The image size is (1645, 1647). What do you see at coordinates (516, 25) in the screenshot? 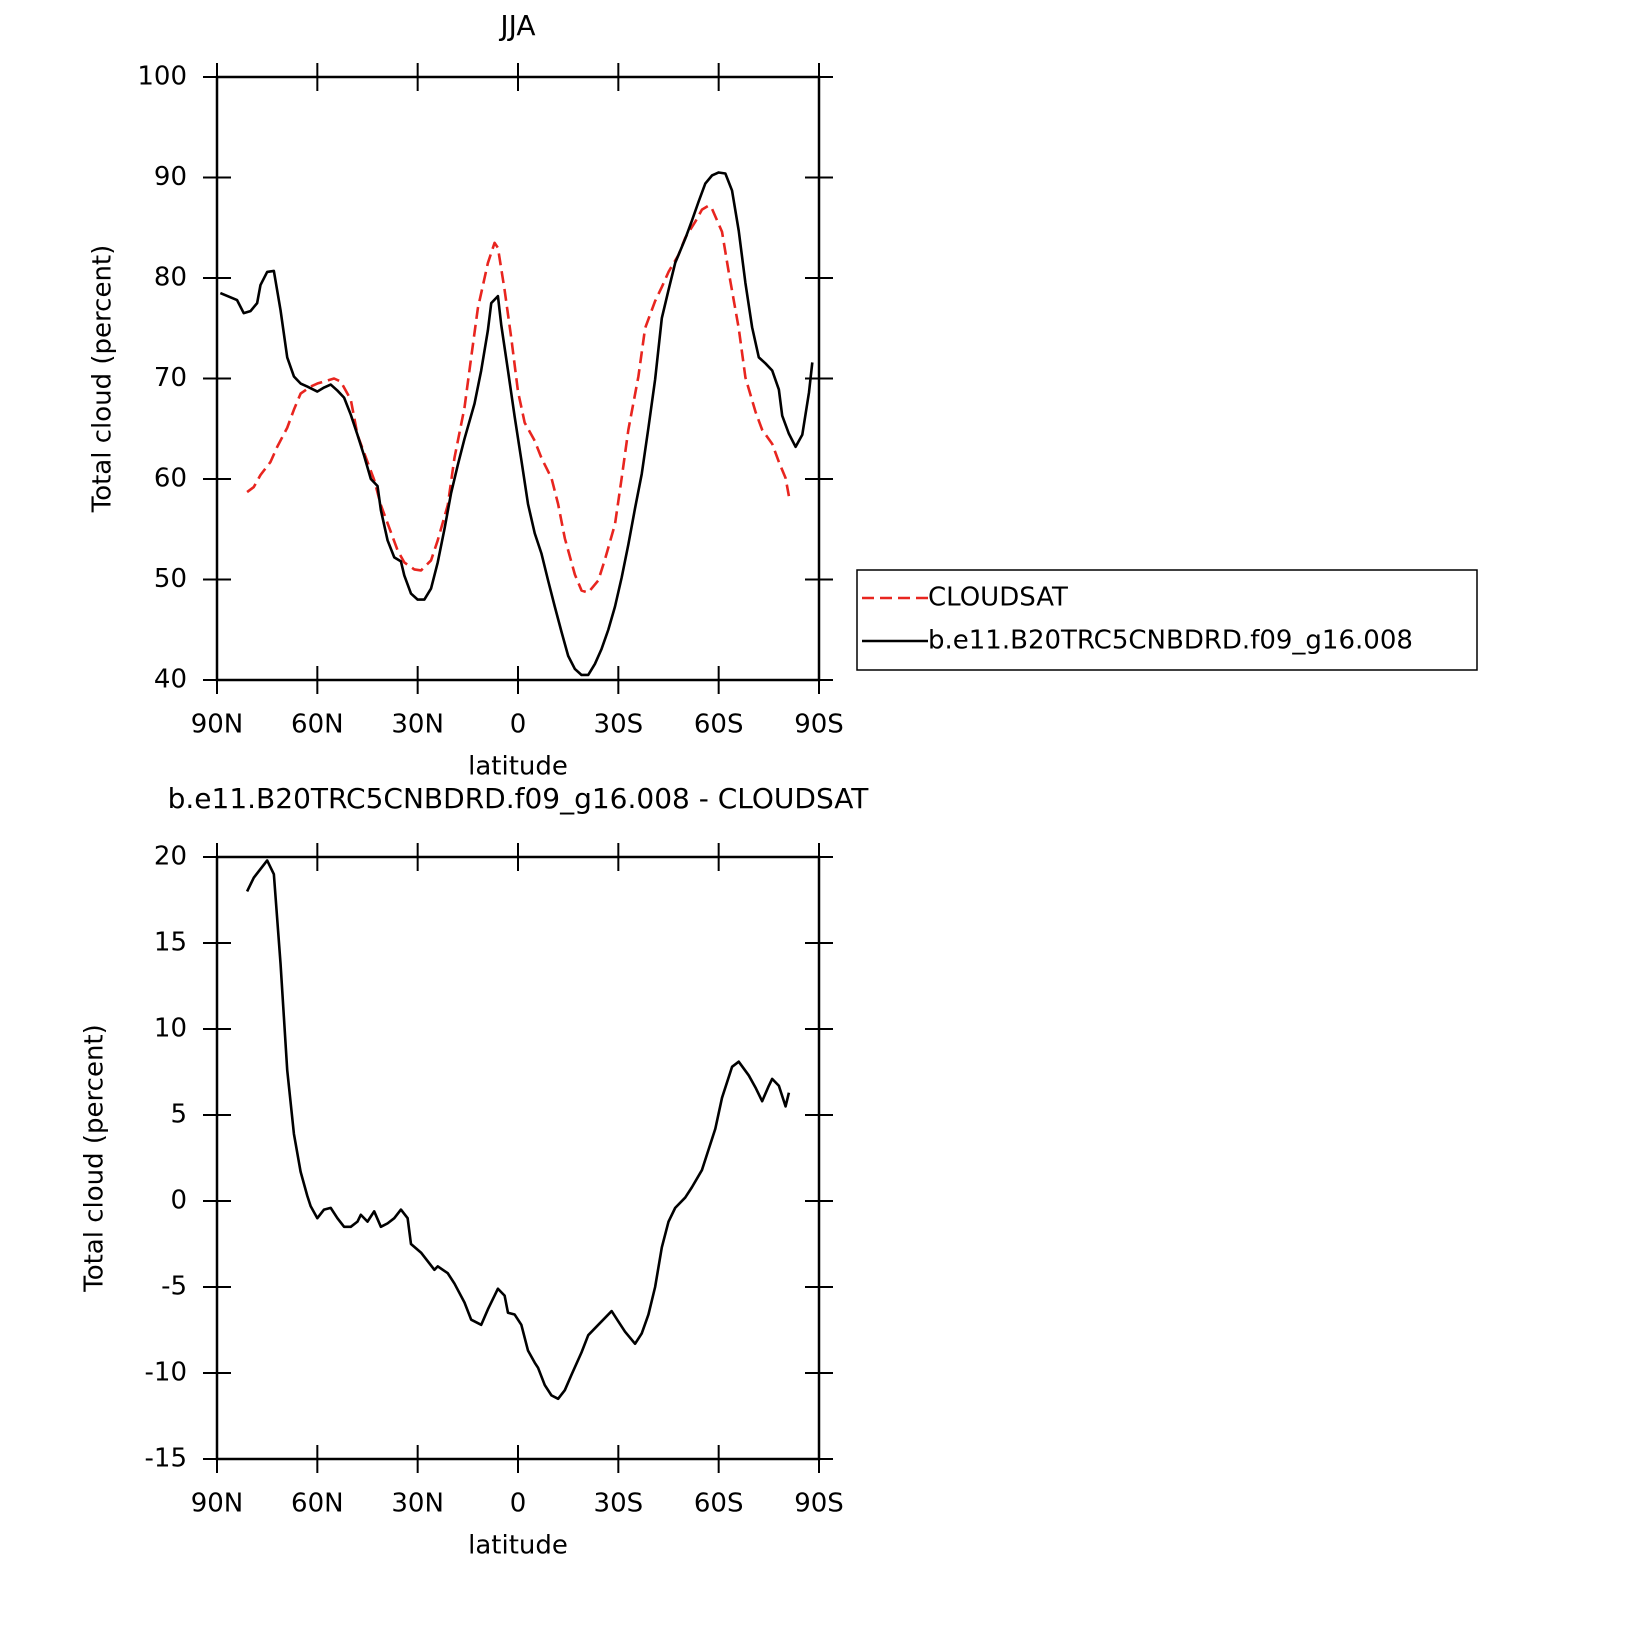
I see `chart-title: JJA` at bounding box center [516, 25].